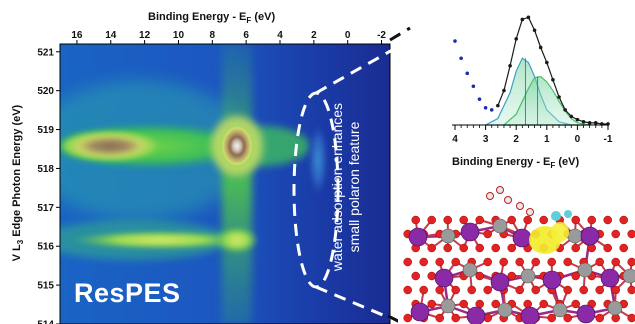 The height and width of the screenshot is (324, 635). What do you see at coordinates (45, 130) in the screenshot?
I see `heatmap-y-tick-label: 519` at bounding box center [45, 130].